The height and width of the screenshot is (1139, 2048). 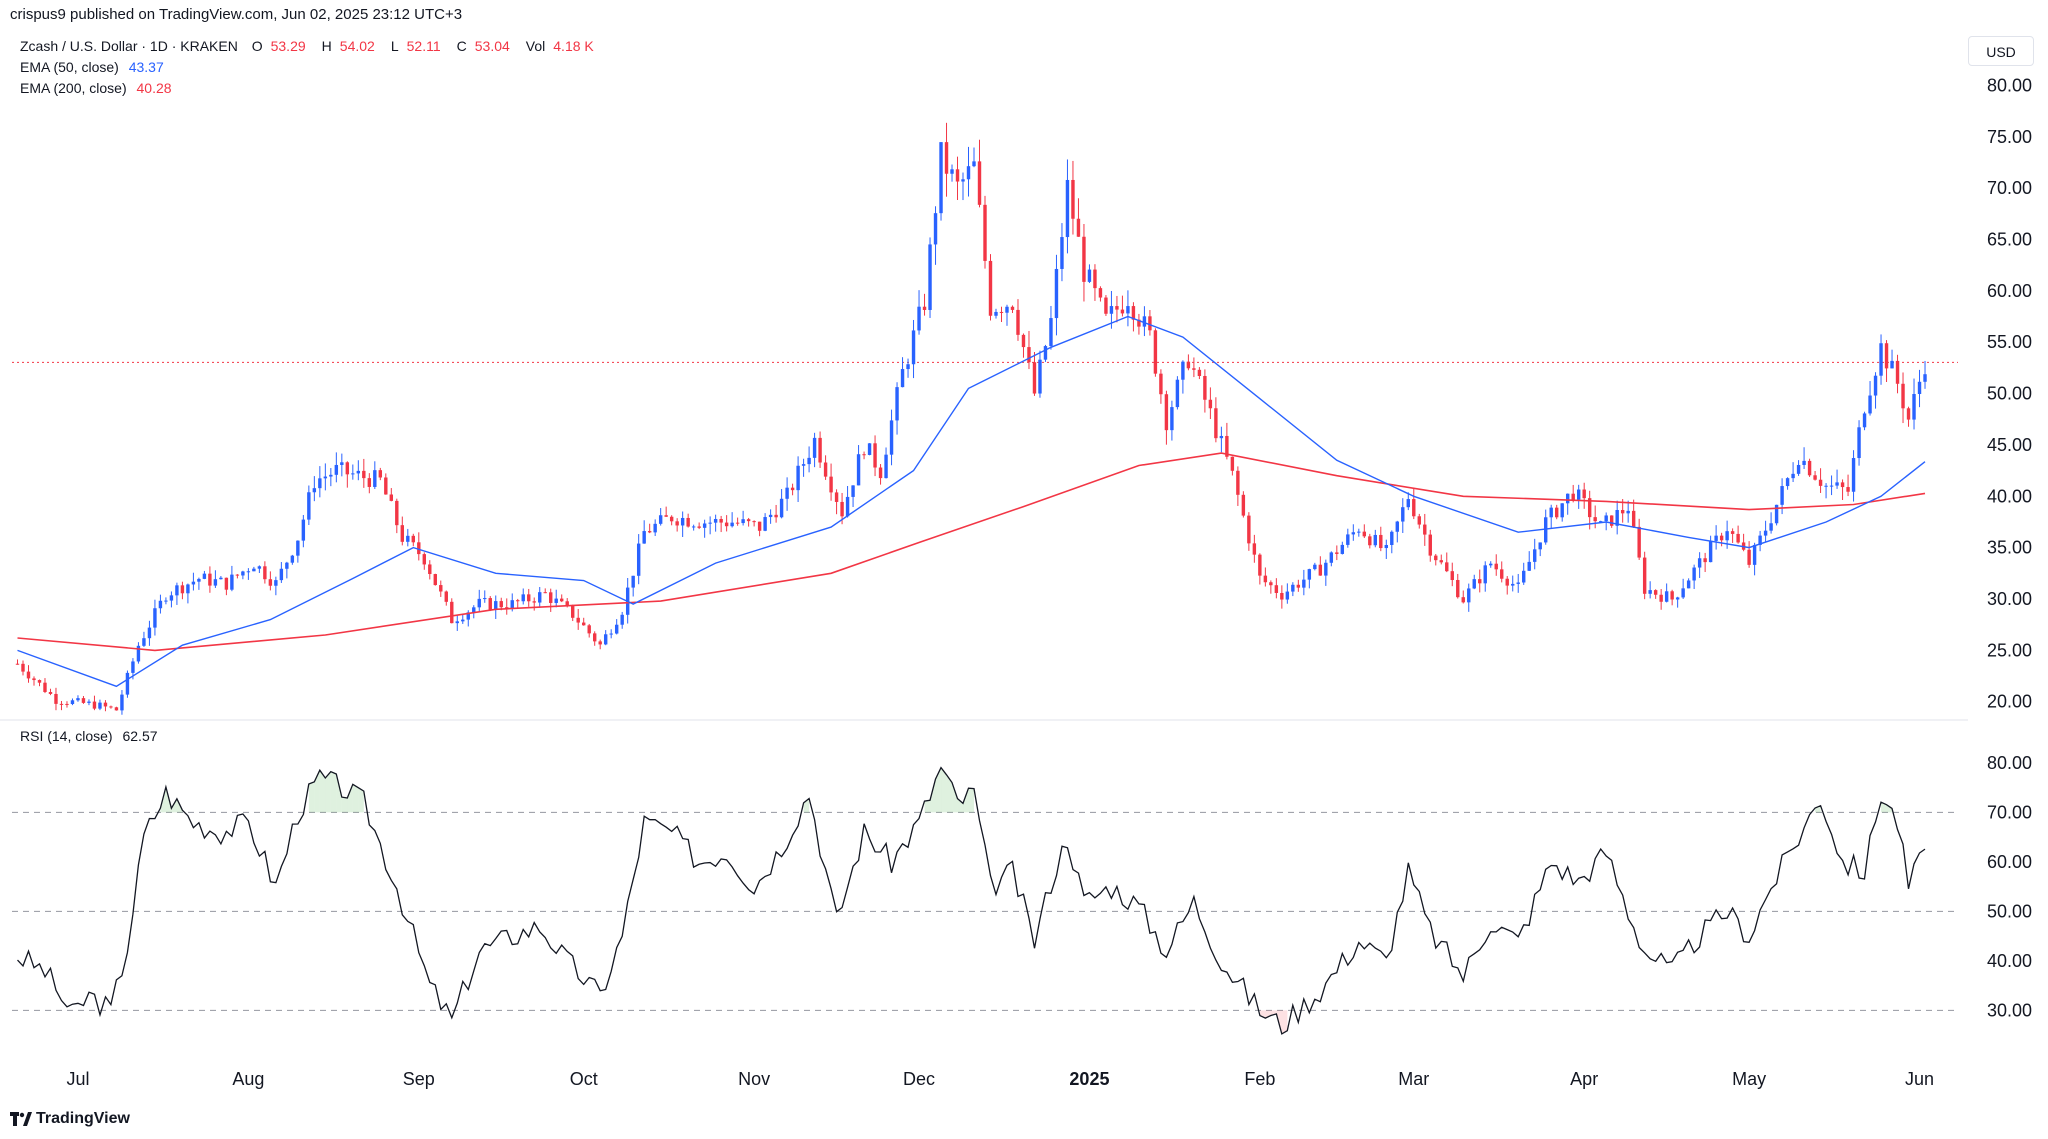 I want to click on price-tick-label: 40.00, so click(x=2009, y=496).